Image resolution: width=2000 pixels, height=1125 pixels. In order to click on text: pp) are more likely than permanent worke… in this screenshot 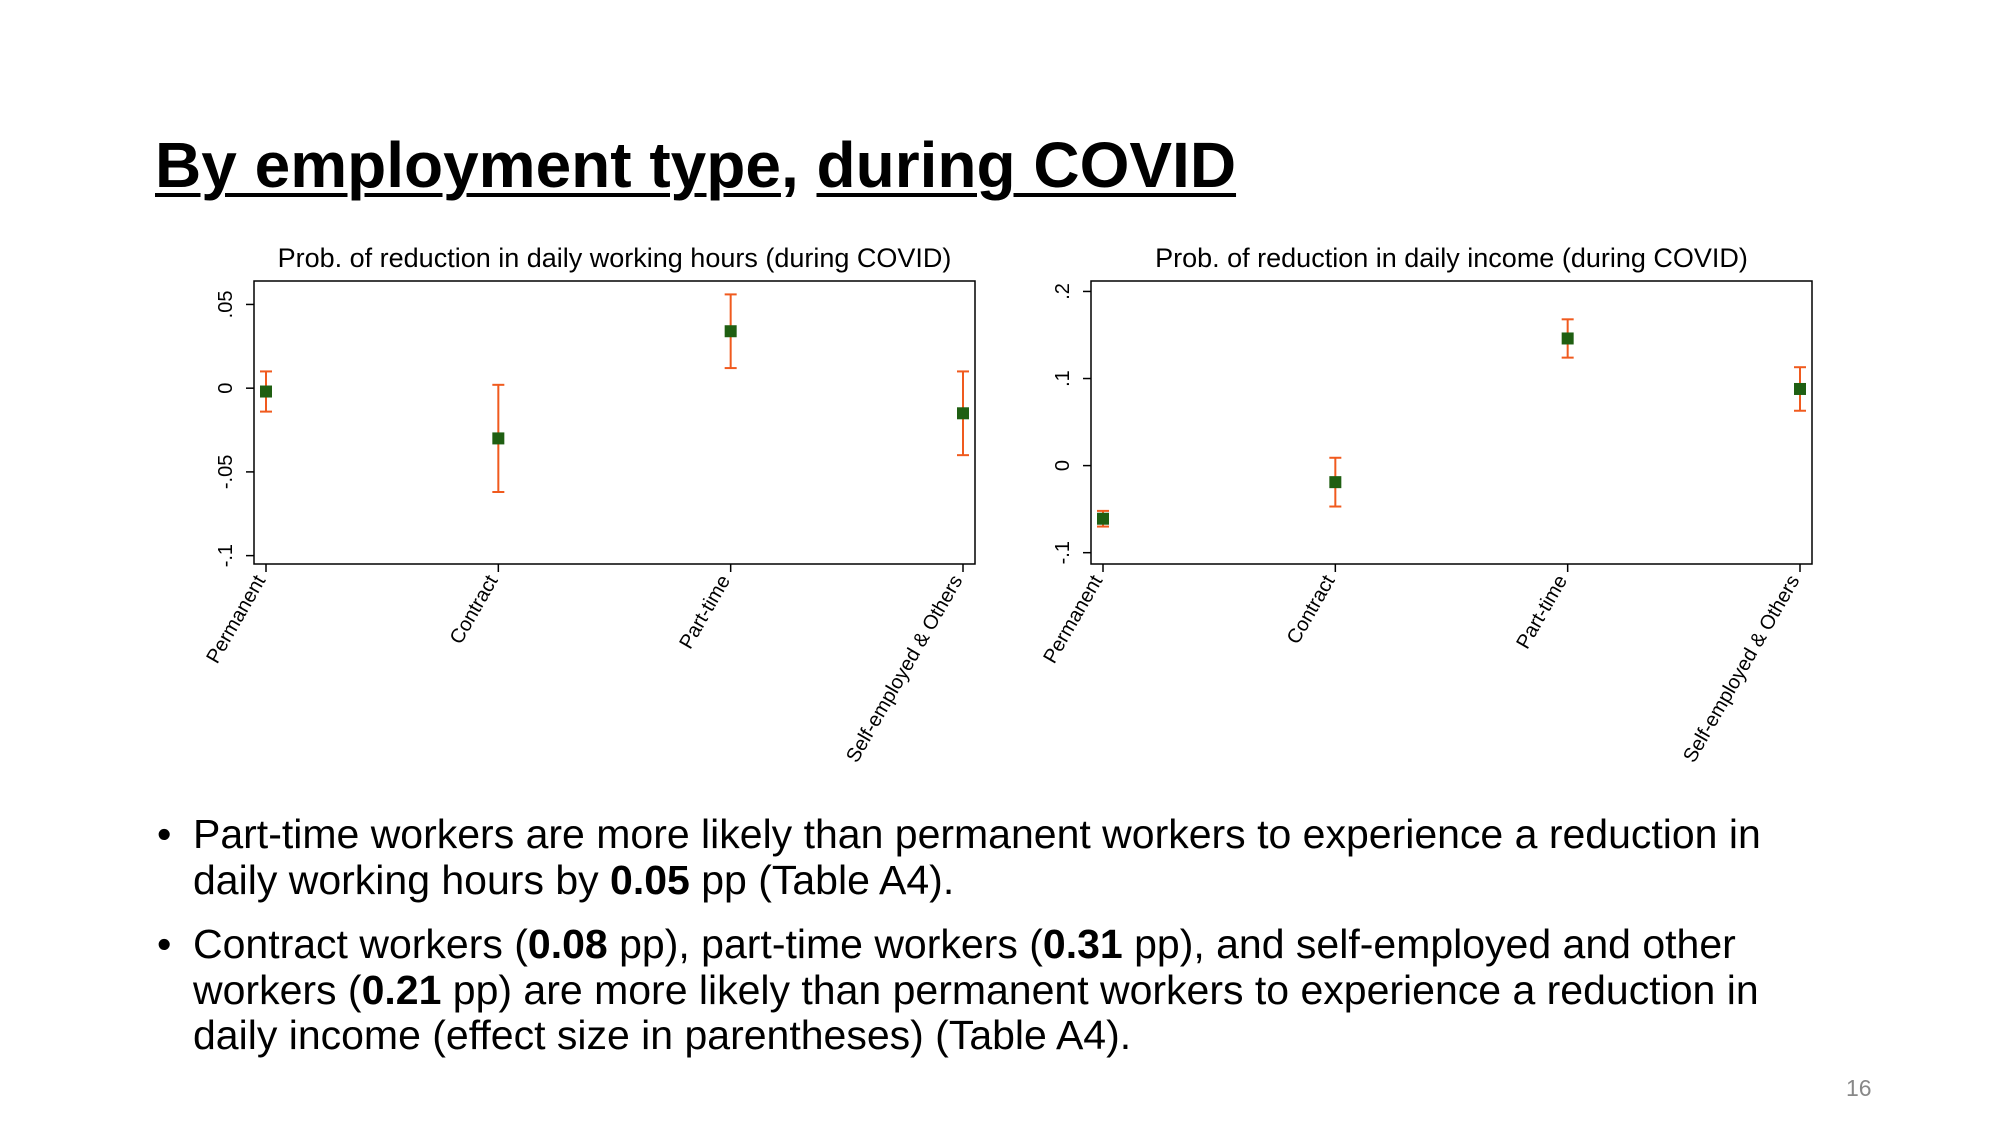, I will do `click(982, 1012)`.